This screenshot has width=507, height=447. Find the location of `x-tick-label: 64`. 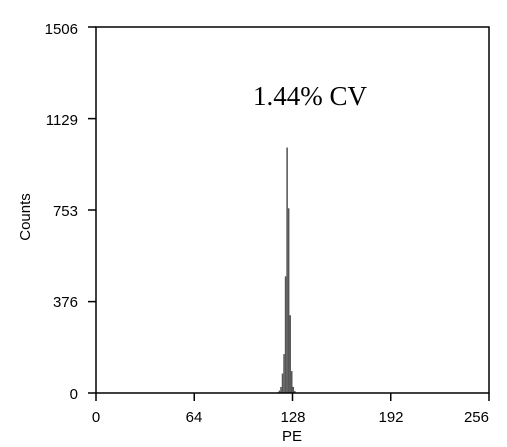

x-tick-label: 64 is located at coordinates (194, 417).